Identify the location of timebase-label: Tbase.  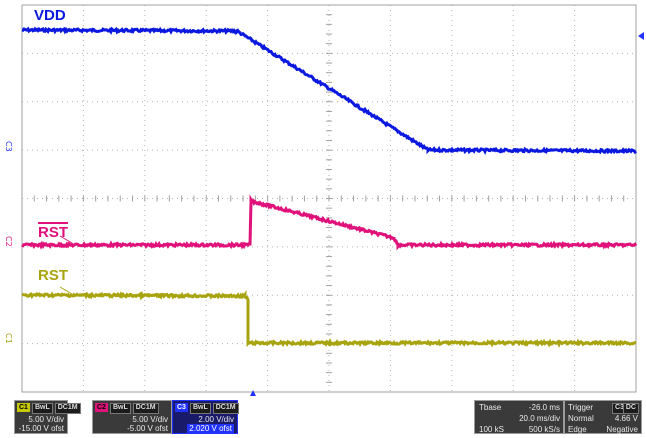
(490, 407).